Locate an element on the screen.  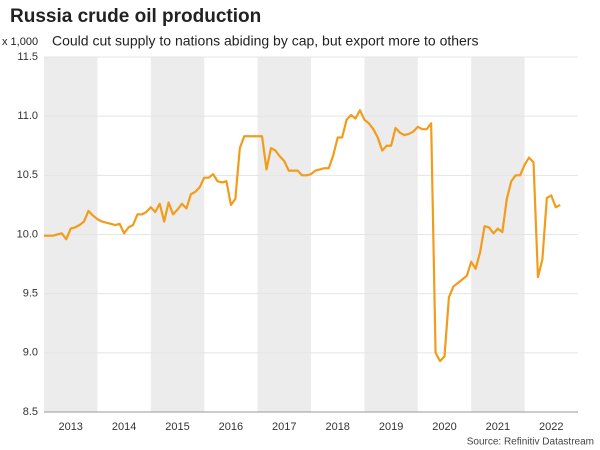
y-tick-label: 9.0 is located at coordinates (30, 353).